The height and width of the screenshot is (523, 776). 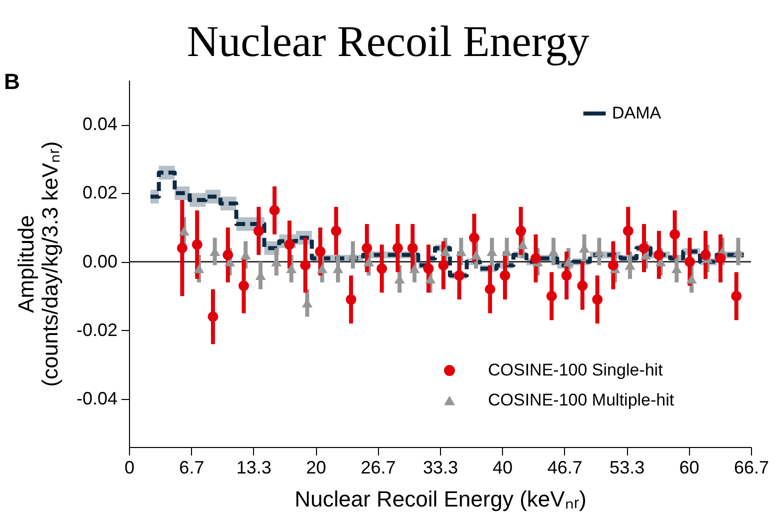 I want to click on x-tick-label: 26.7, so click(x=378, y=468).